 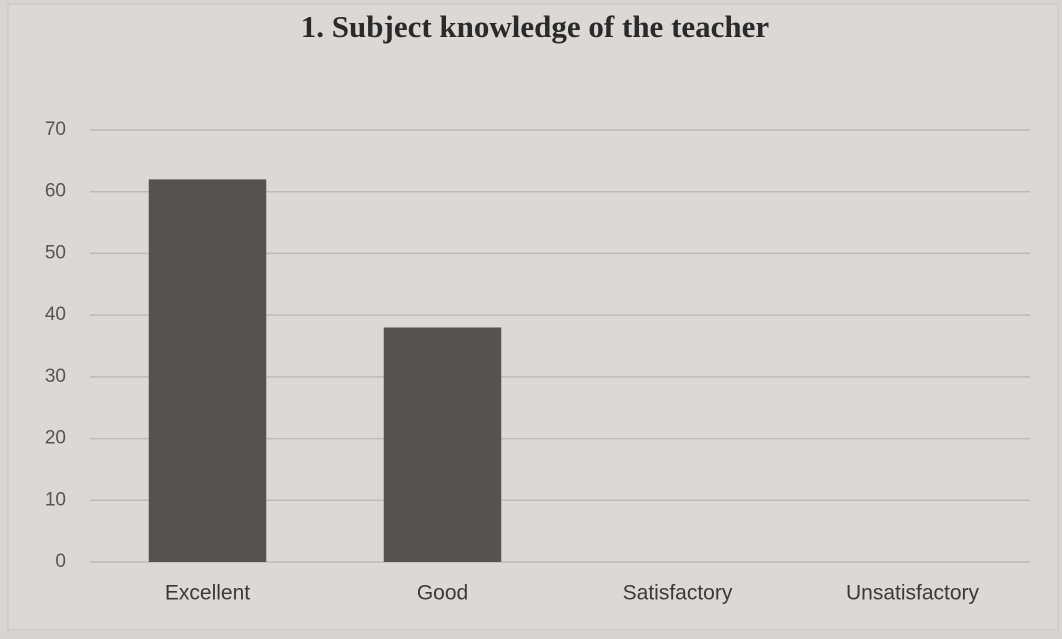 I want to click on x-tick-label: Excellent, so click(x=207, y=593).